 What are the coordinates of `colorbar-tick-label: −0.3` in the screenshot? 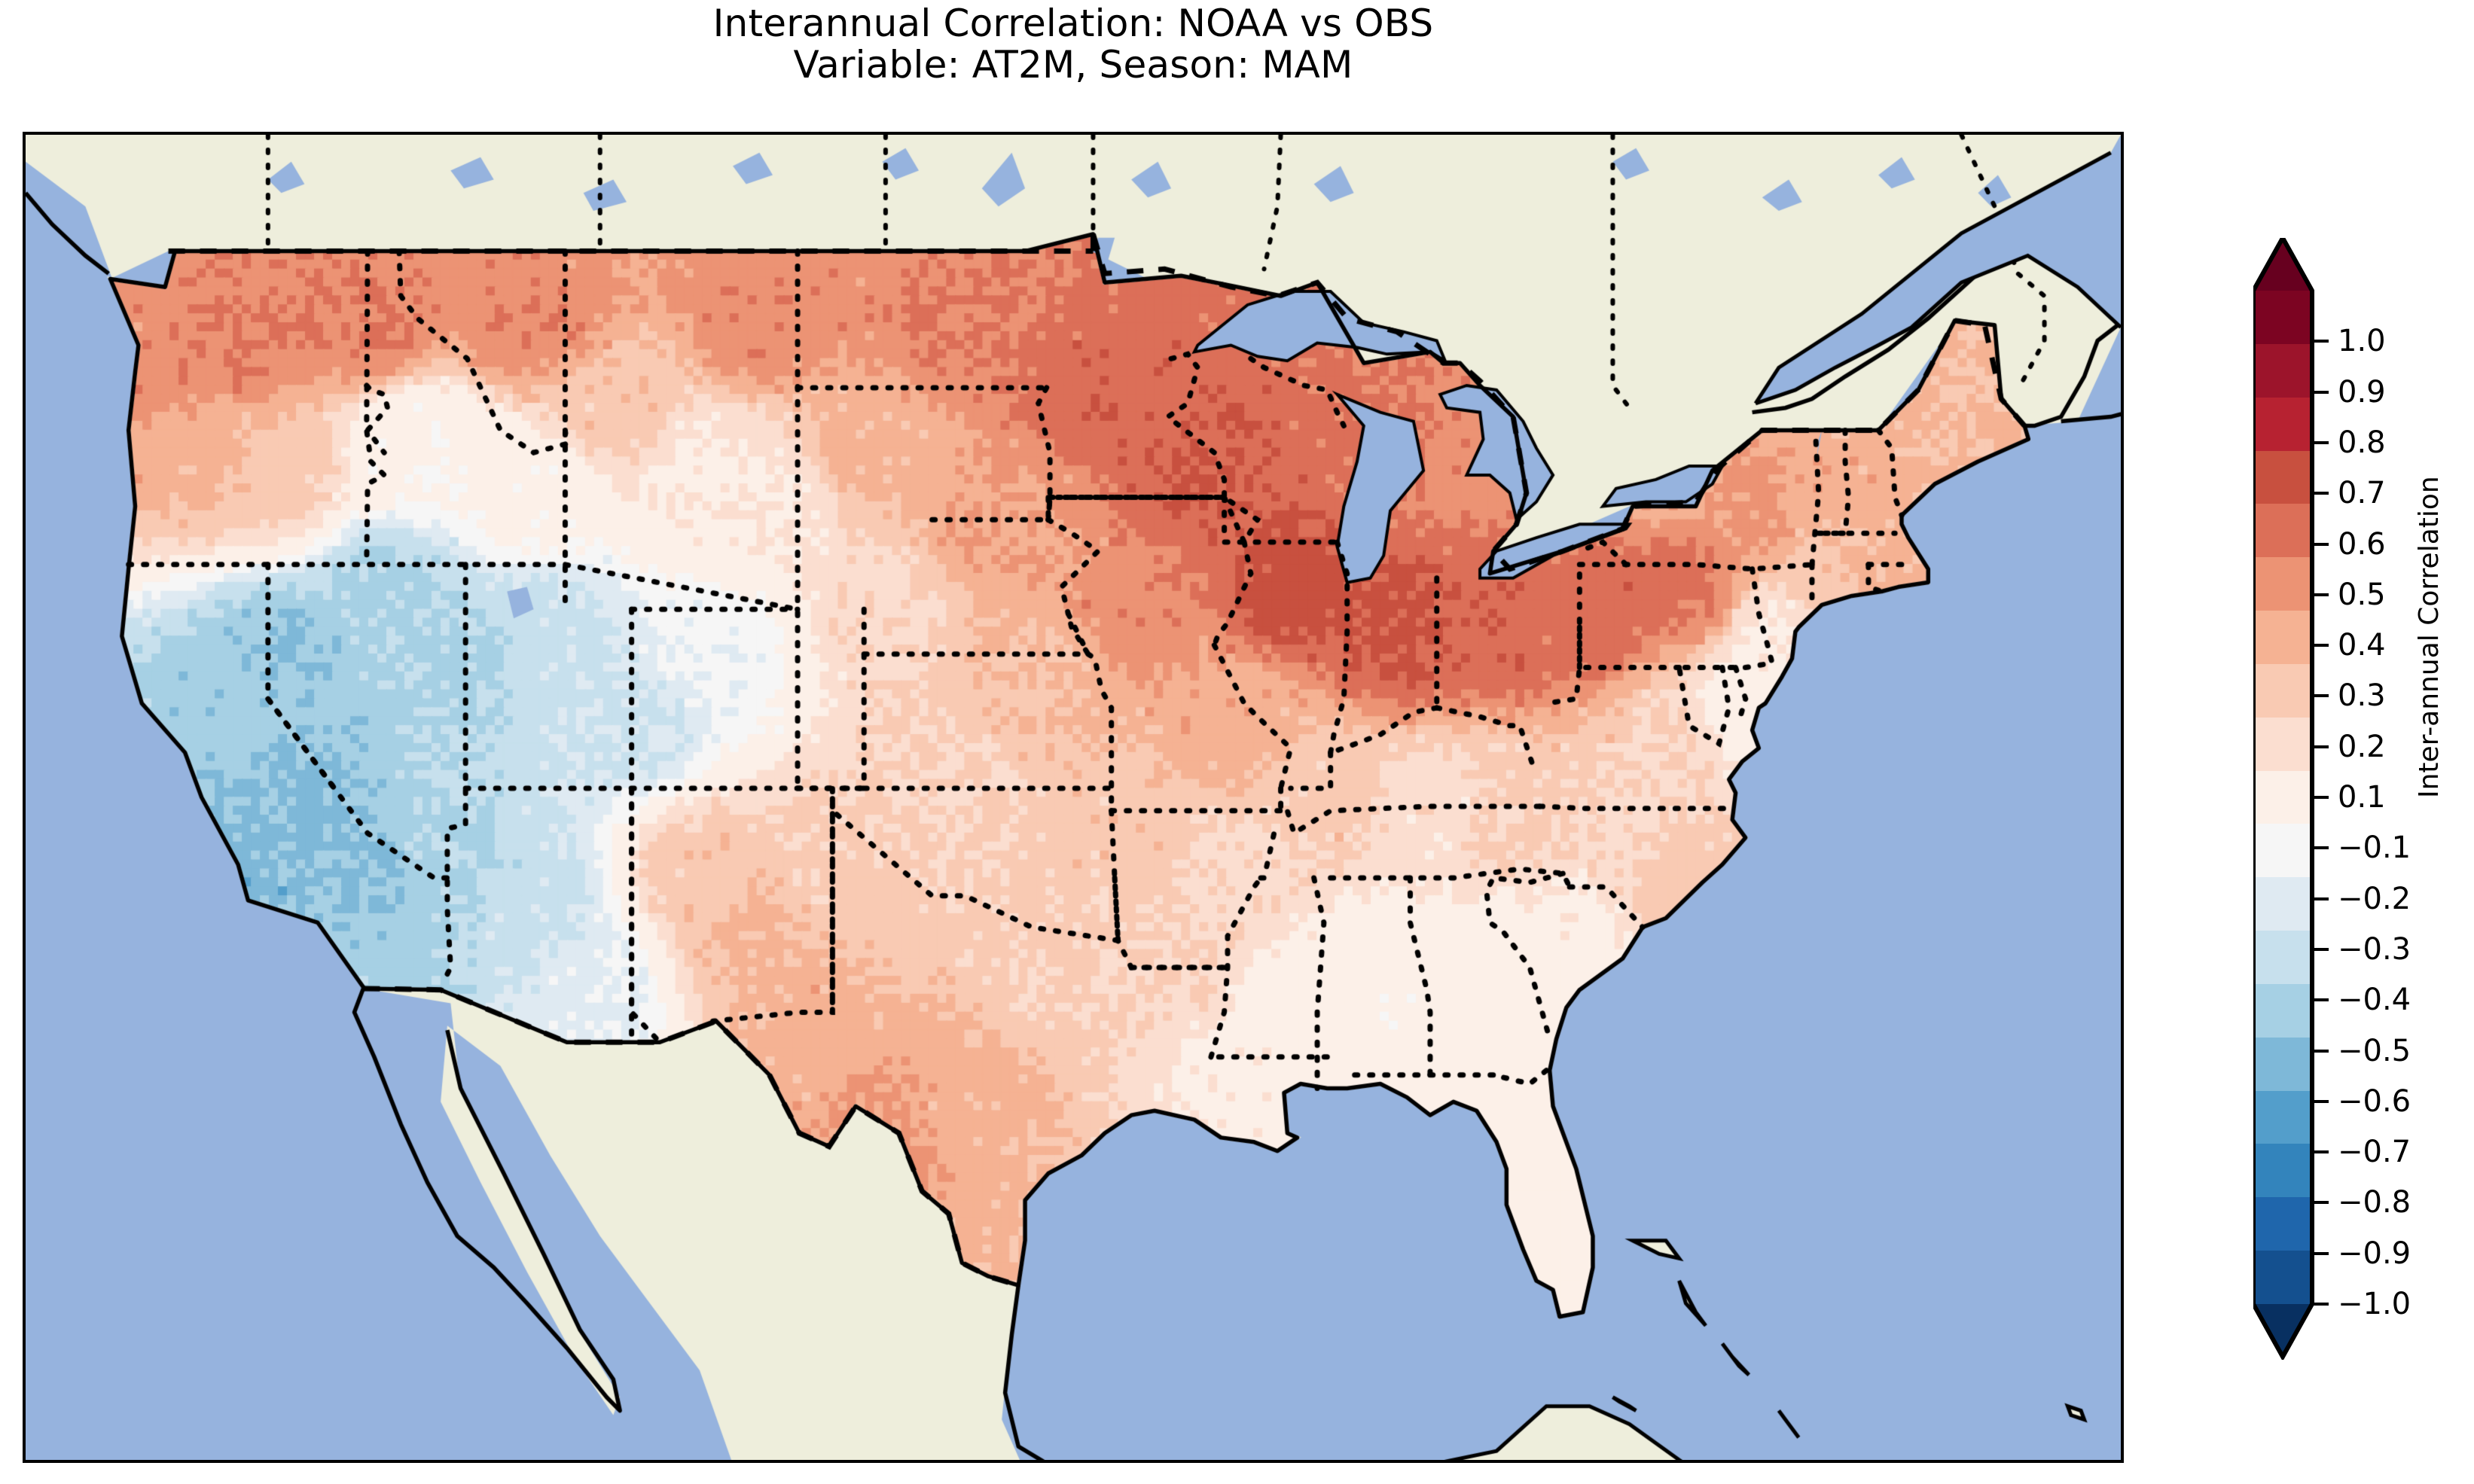 It's located at (2374, 949).